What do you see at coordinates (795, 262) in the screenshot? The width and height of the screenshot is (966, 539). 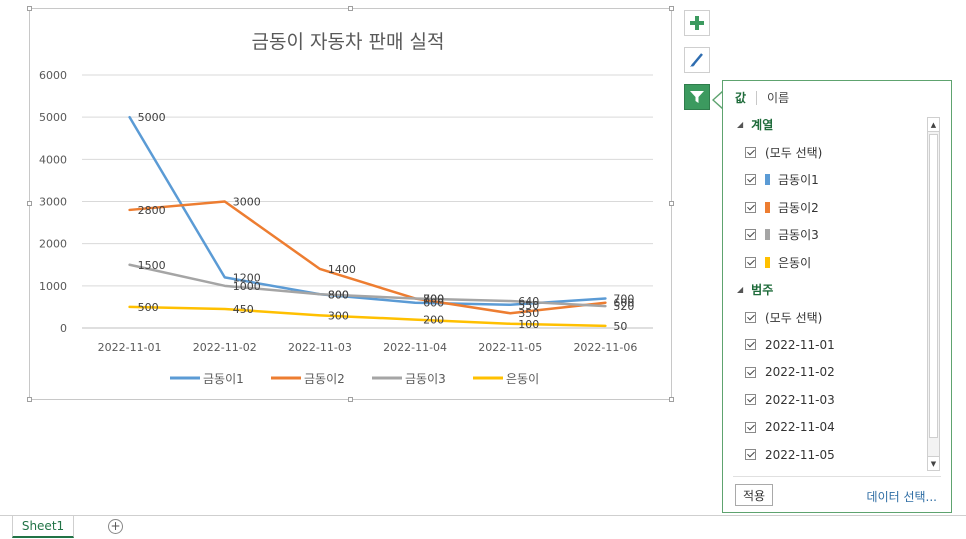 I see `series-item-label: 은동이` at bounding box center [795, 262].